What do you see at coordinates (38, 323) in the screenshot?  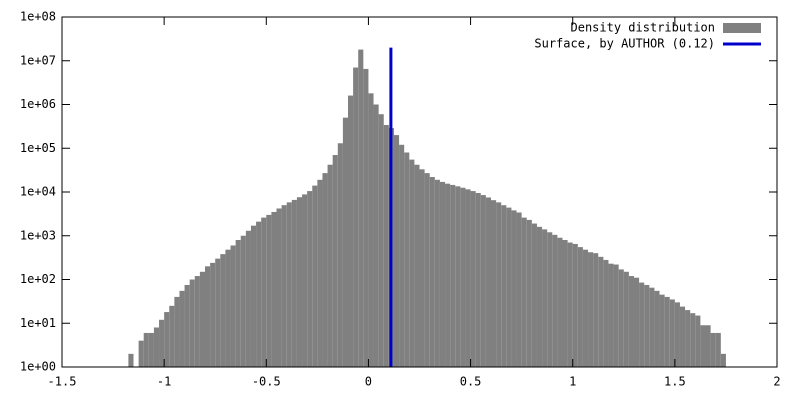 I see `y-tick-label: 1e+01` at bounding box center [38, 323].